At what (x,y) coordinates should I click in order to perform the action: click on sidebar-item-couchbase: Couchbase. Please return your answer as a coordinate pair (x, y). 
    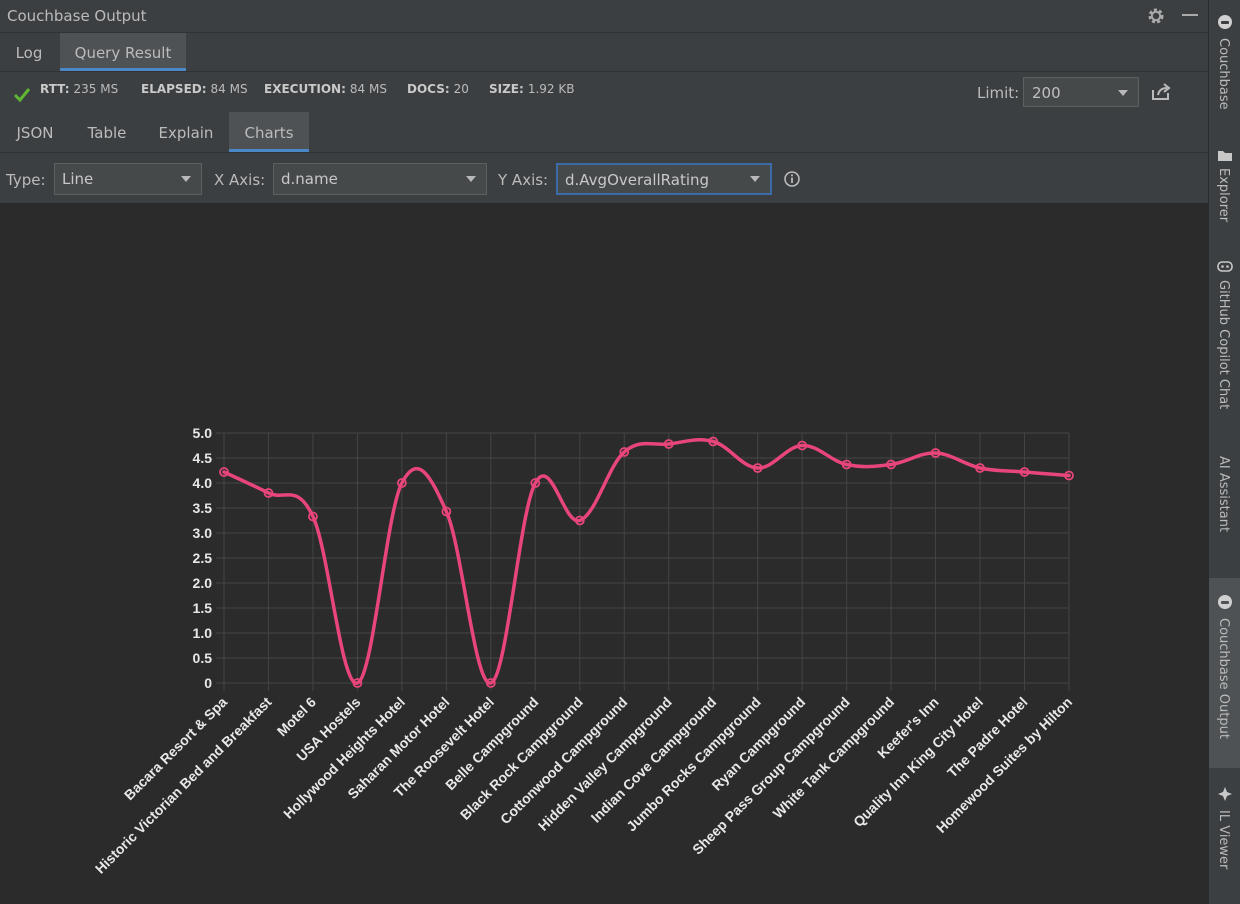
    Looking at the image, I should click on (1224, 60).